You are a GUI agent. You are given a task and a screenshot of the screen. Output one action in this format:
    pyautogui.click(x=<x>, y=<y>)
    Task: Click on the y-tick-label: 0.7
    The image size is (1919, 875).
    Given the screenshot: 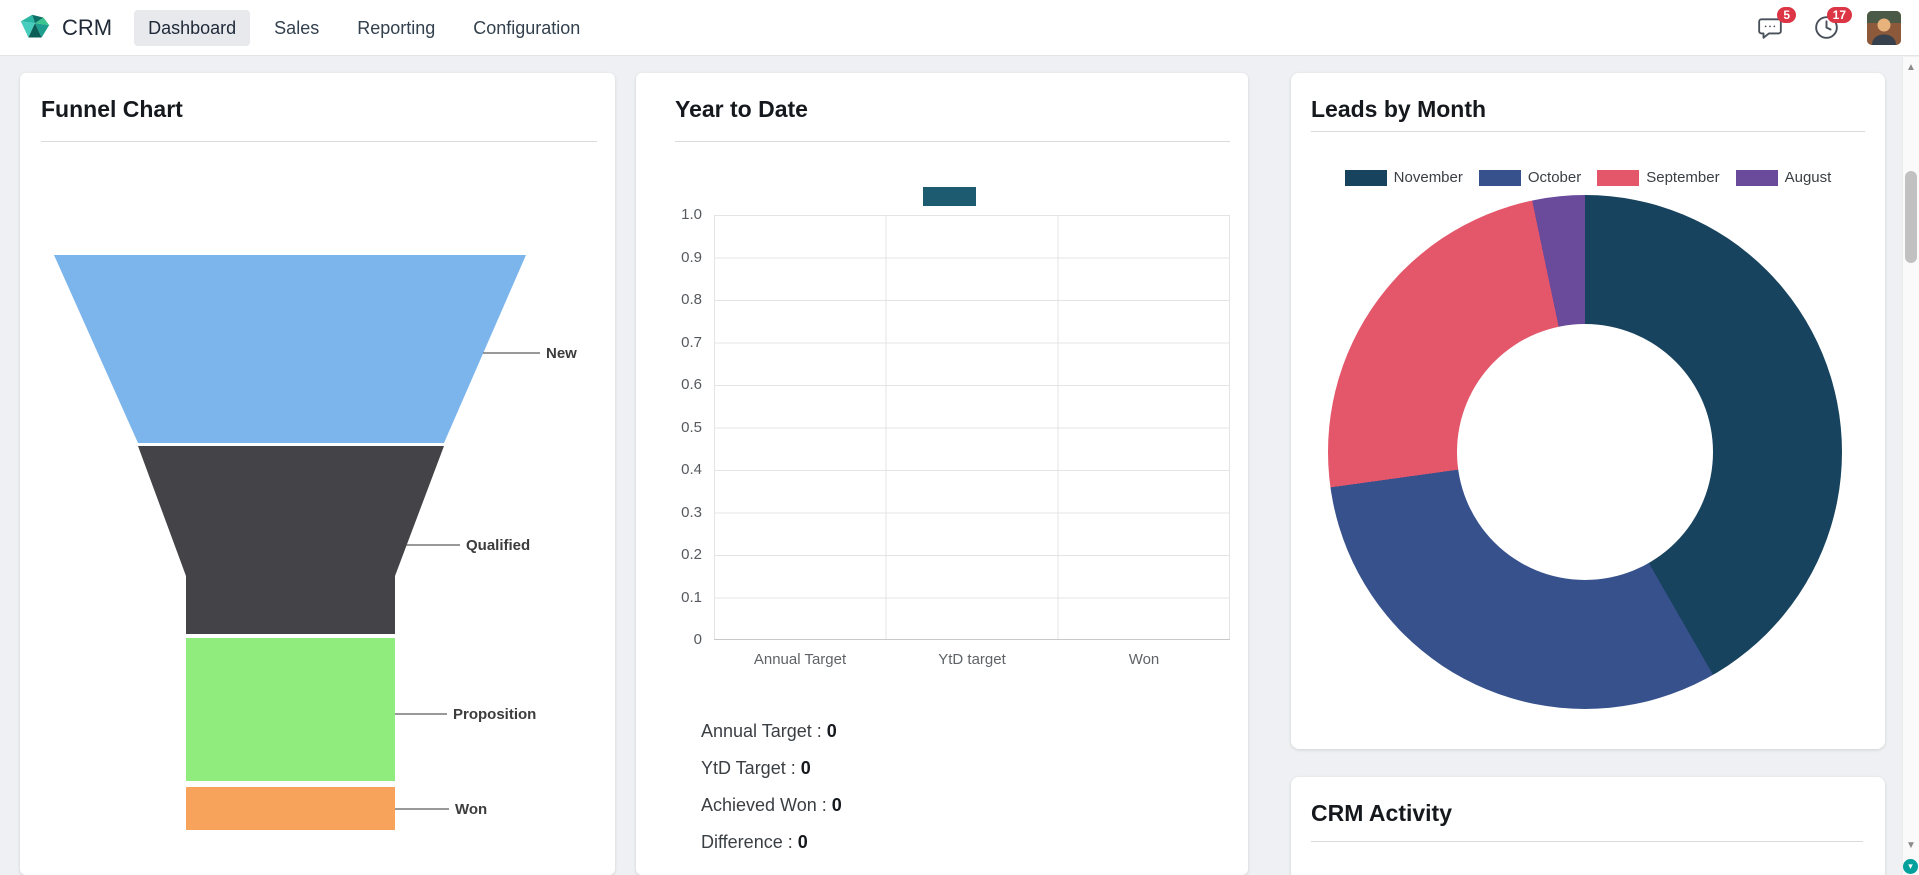 What is the action you would take?
    pyautogui.click(x=691, y=342)
    